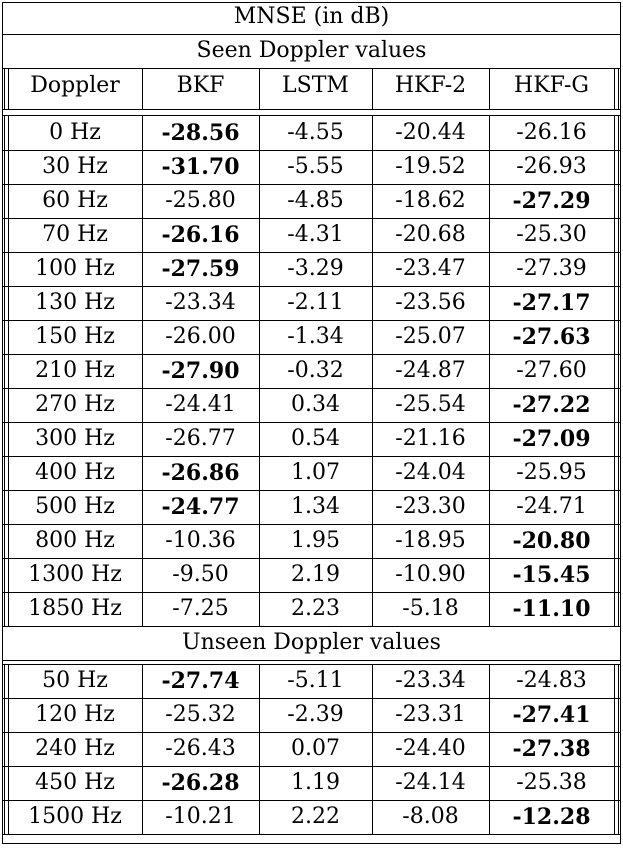 The height and width of the screenshot is (848, 623). I want to click on doppler-cell: 800 Hz, so click(75, 540).